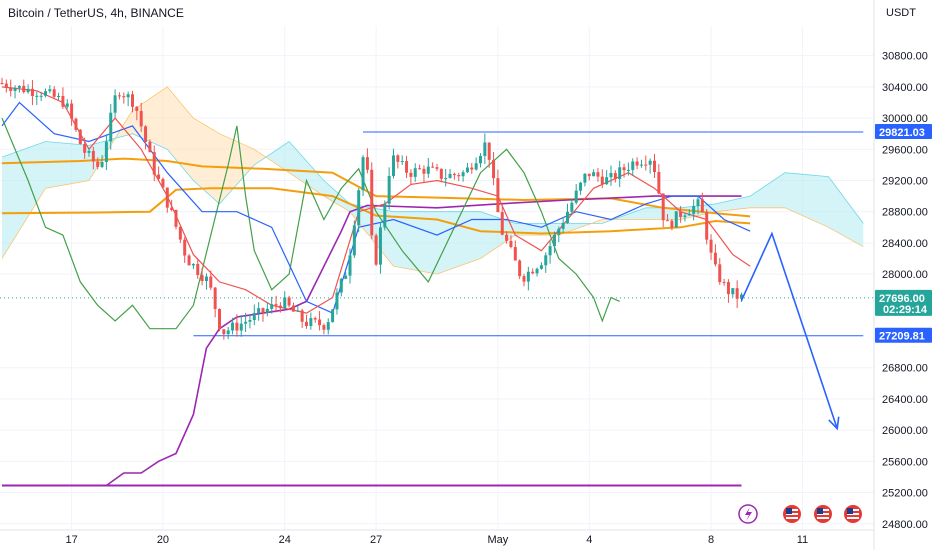 The width and height of the screenshot is (932, 550). Describe the element at coordinates (905, 244) in the screenshot. I see `y-tick-label: 28400.00` at that location.